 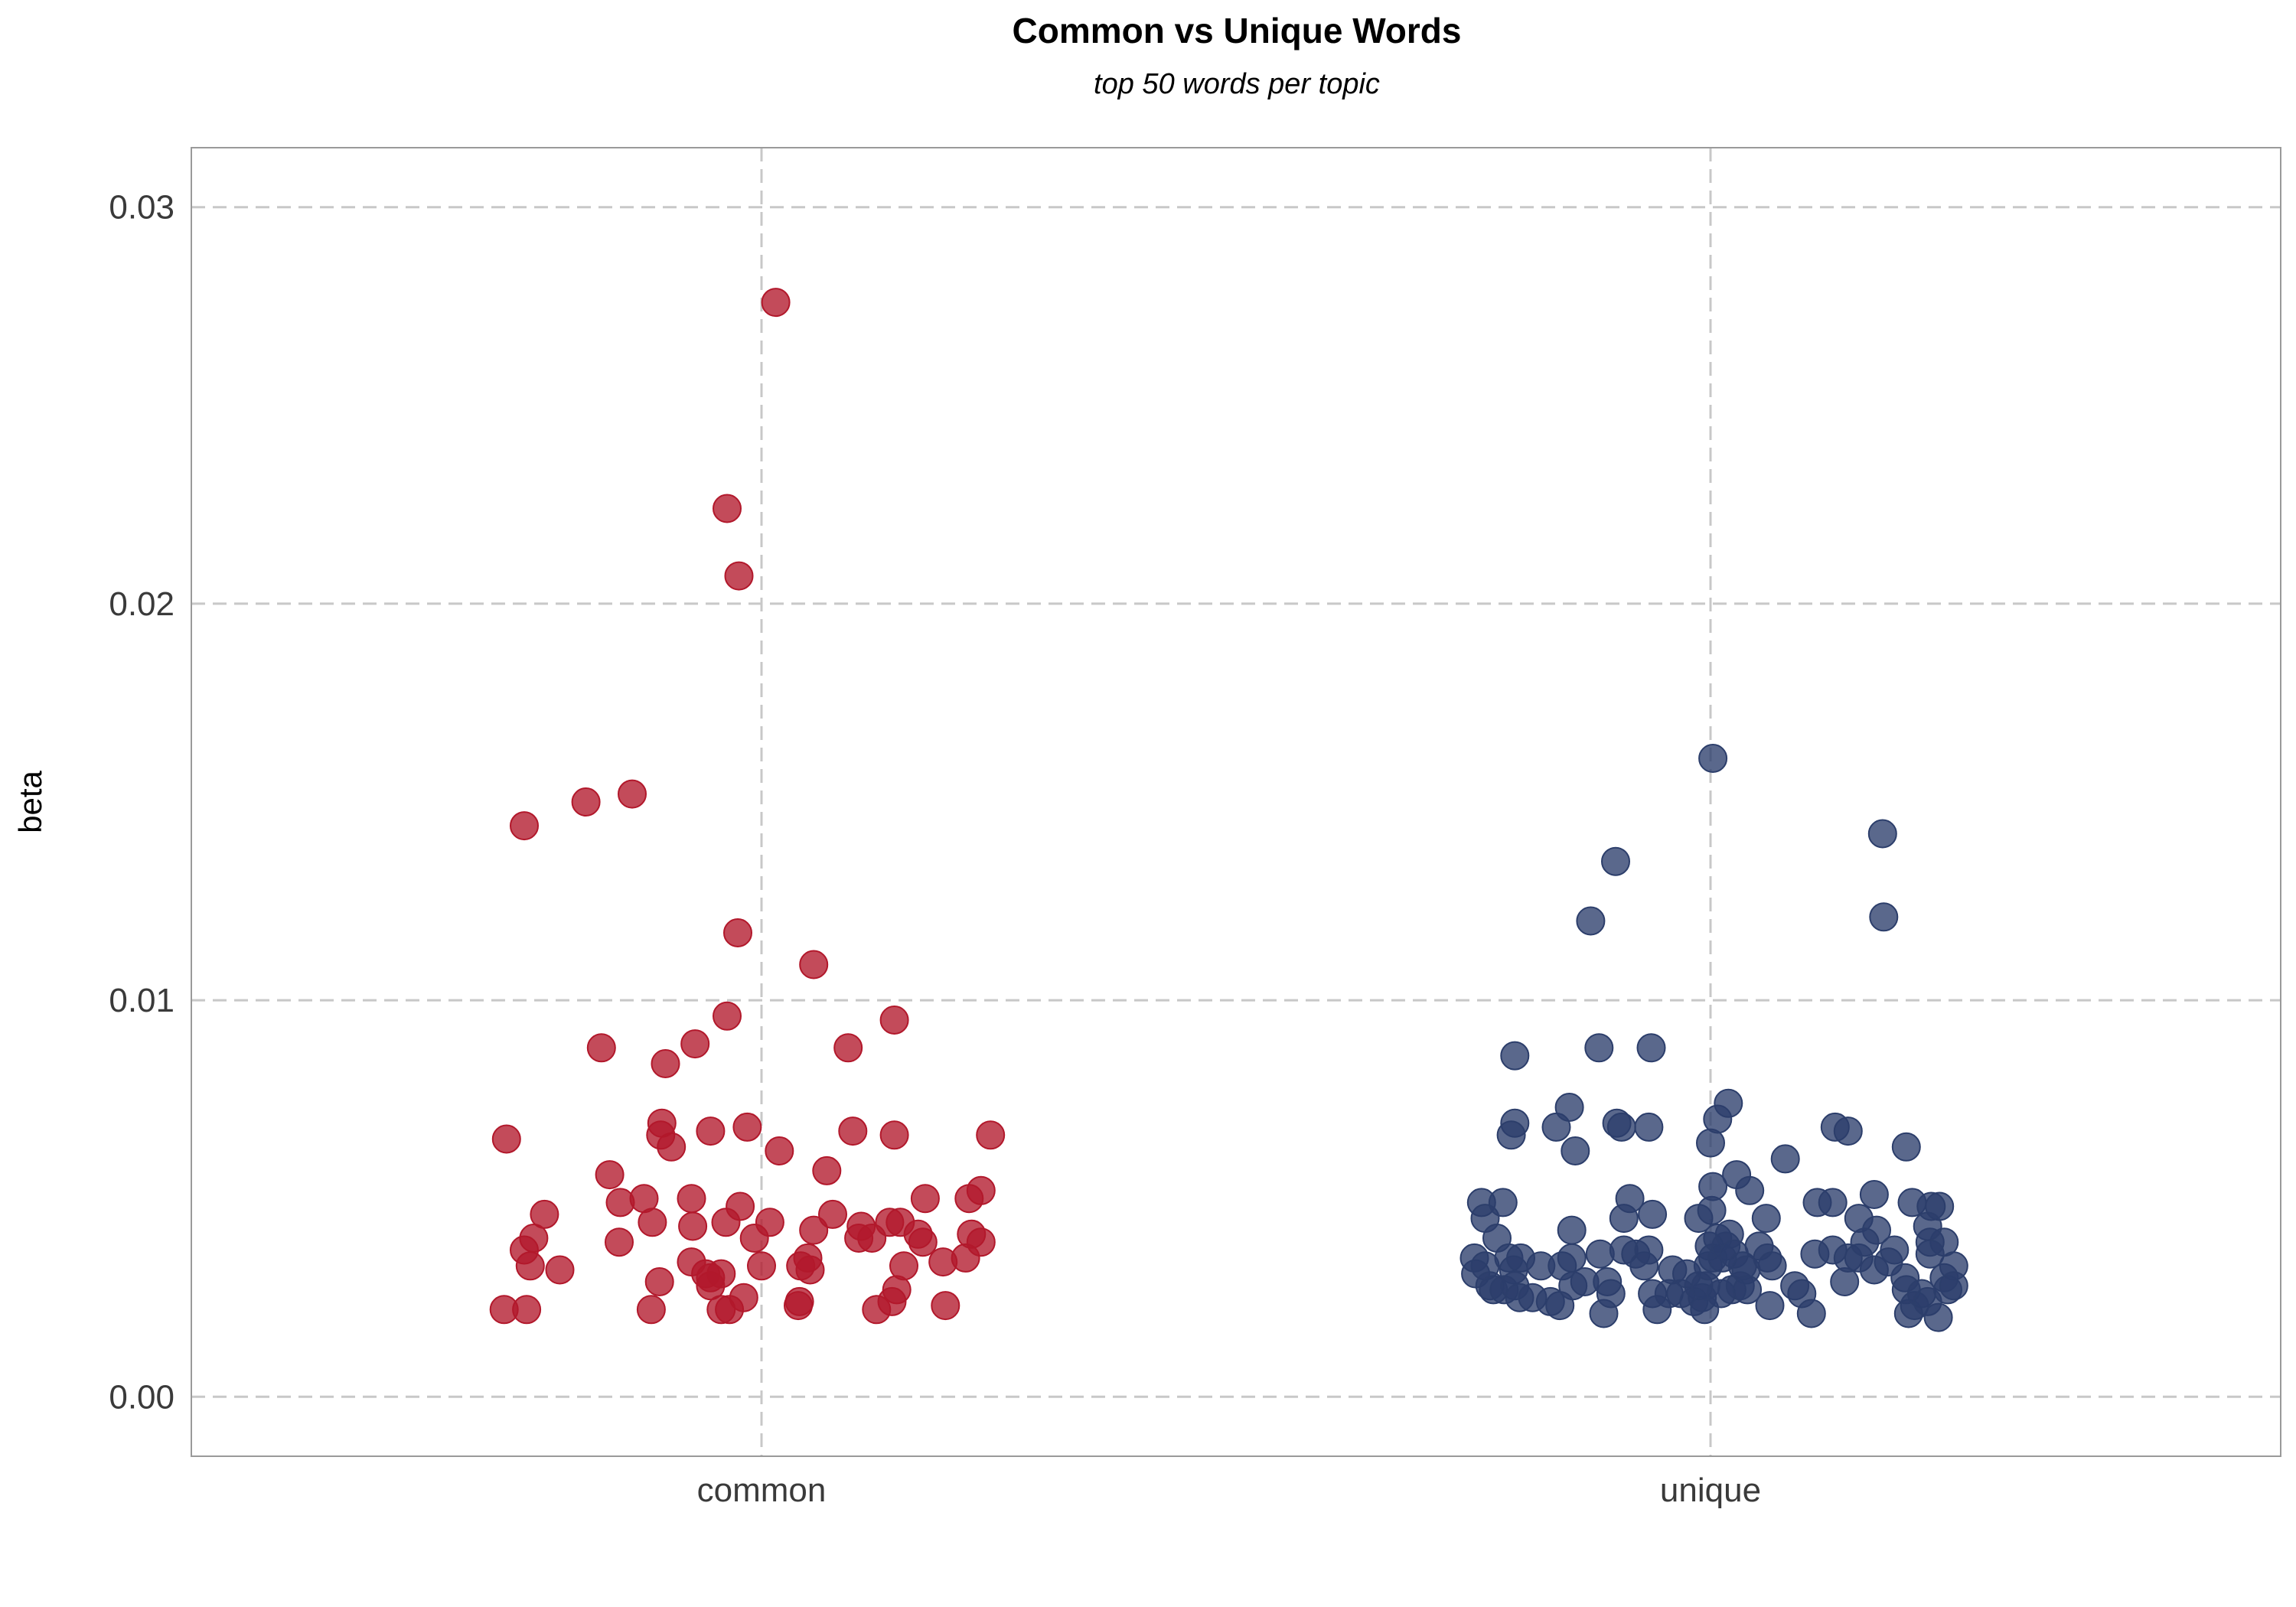 I want to click on x-tick-label: unique, so click(x=1710, y=1490).